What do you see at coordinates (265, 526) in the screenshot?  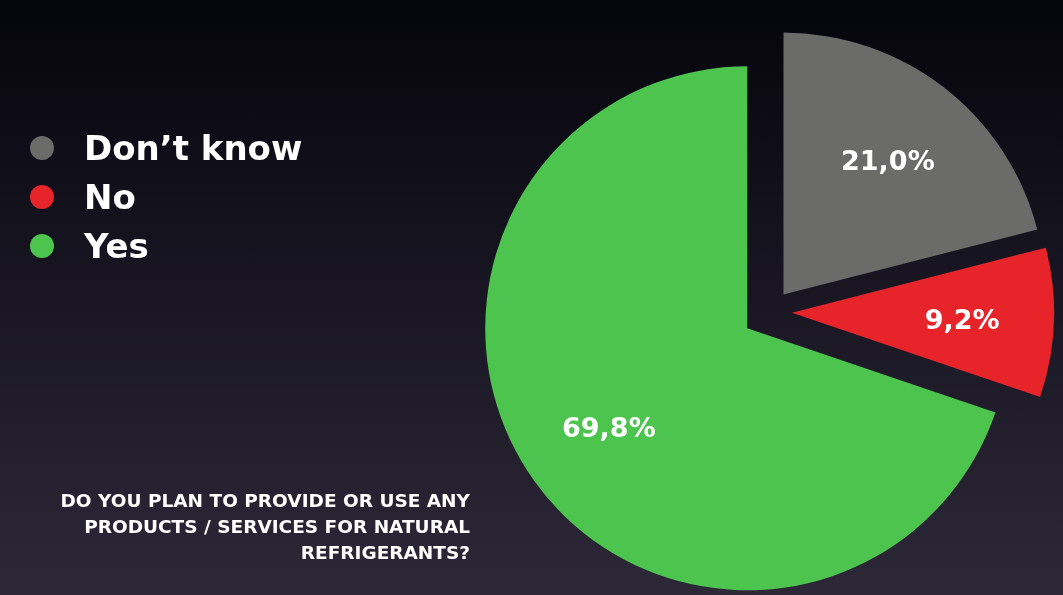 I see `text: DO YOU PLAN TO PROVIDE OR USE ANY PRODUCTS / SERVICES FOR NATURAL REFRIGERANTS?` at bounding box center [265, 526].